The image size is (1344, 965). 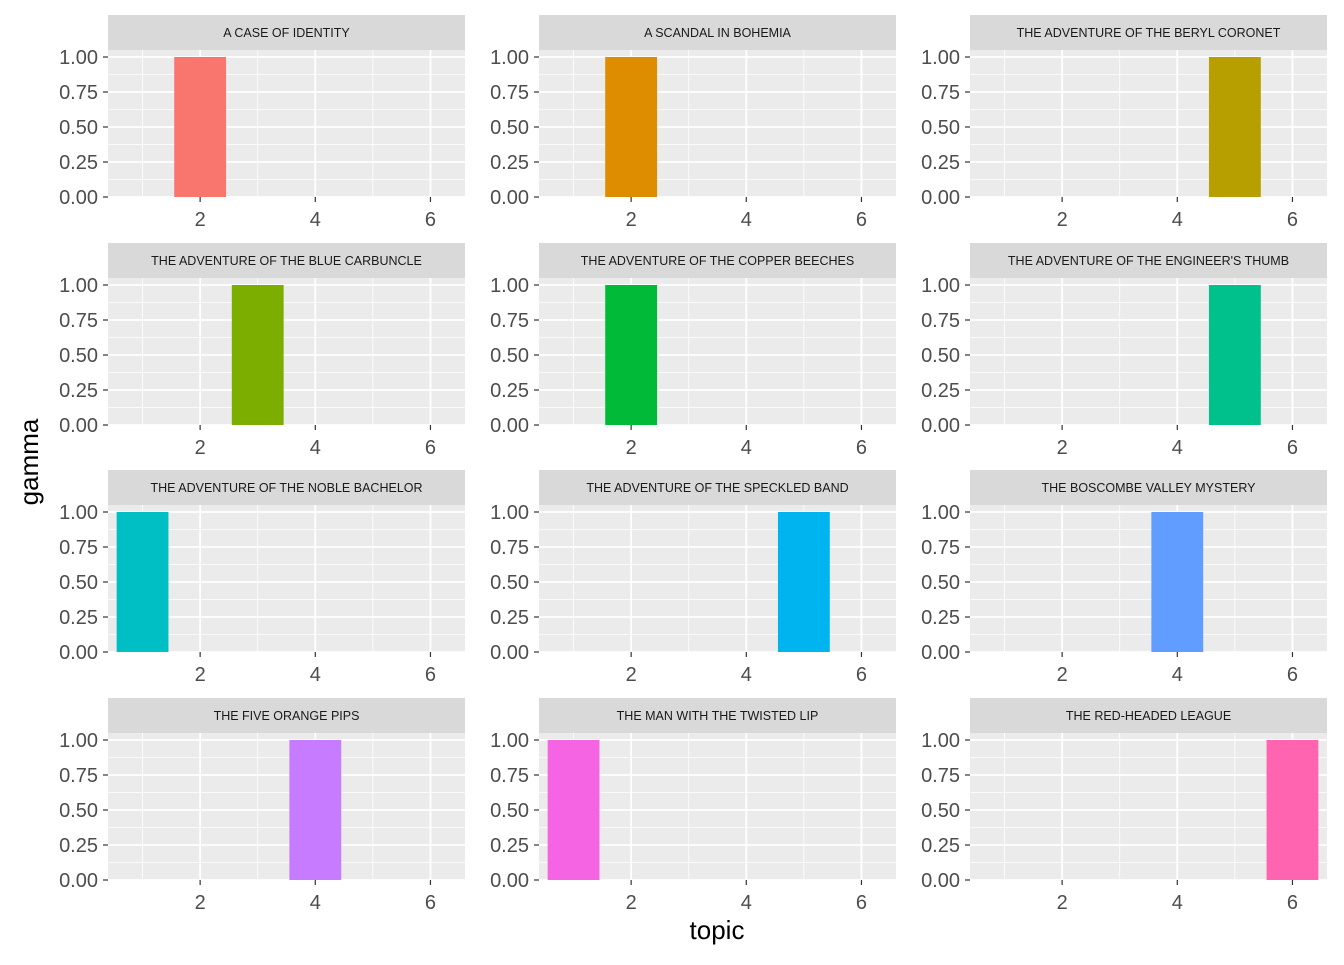 What do you see at coordinates (286, 488) in the screenshot?
I see `facet-title: THE ADVENTURE OF THE NOBLE BACHELOR` at bounding box center [286, 488].